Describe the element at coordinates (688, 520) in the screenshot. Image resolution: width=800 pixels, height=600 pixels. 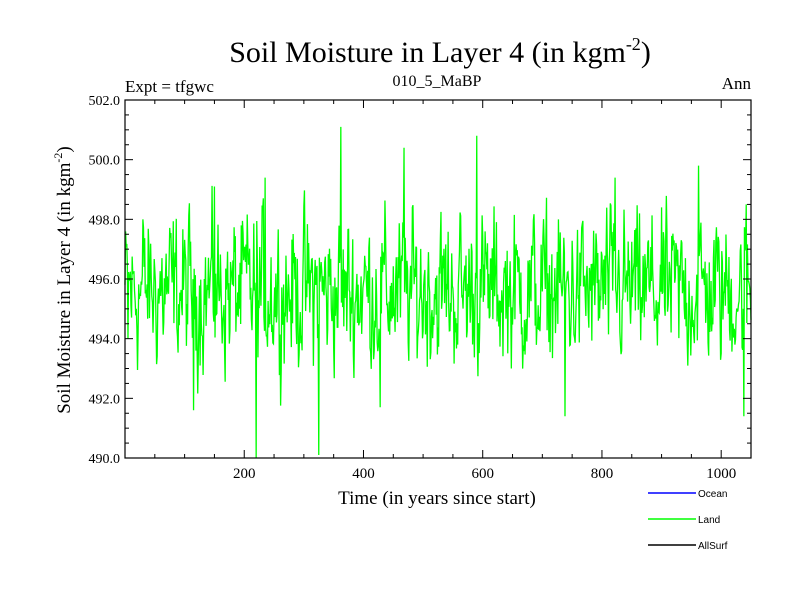
I see `legend: Ocean Land AllSurf` at that location.